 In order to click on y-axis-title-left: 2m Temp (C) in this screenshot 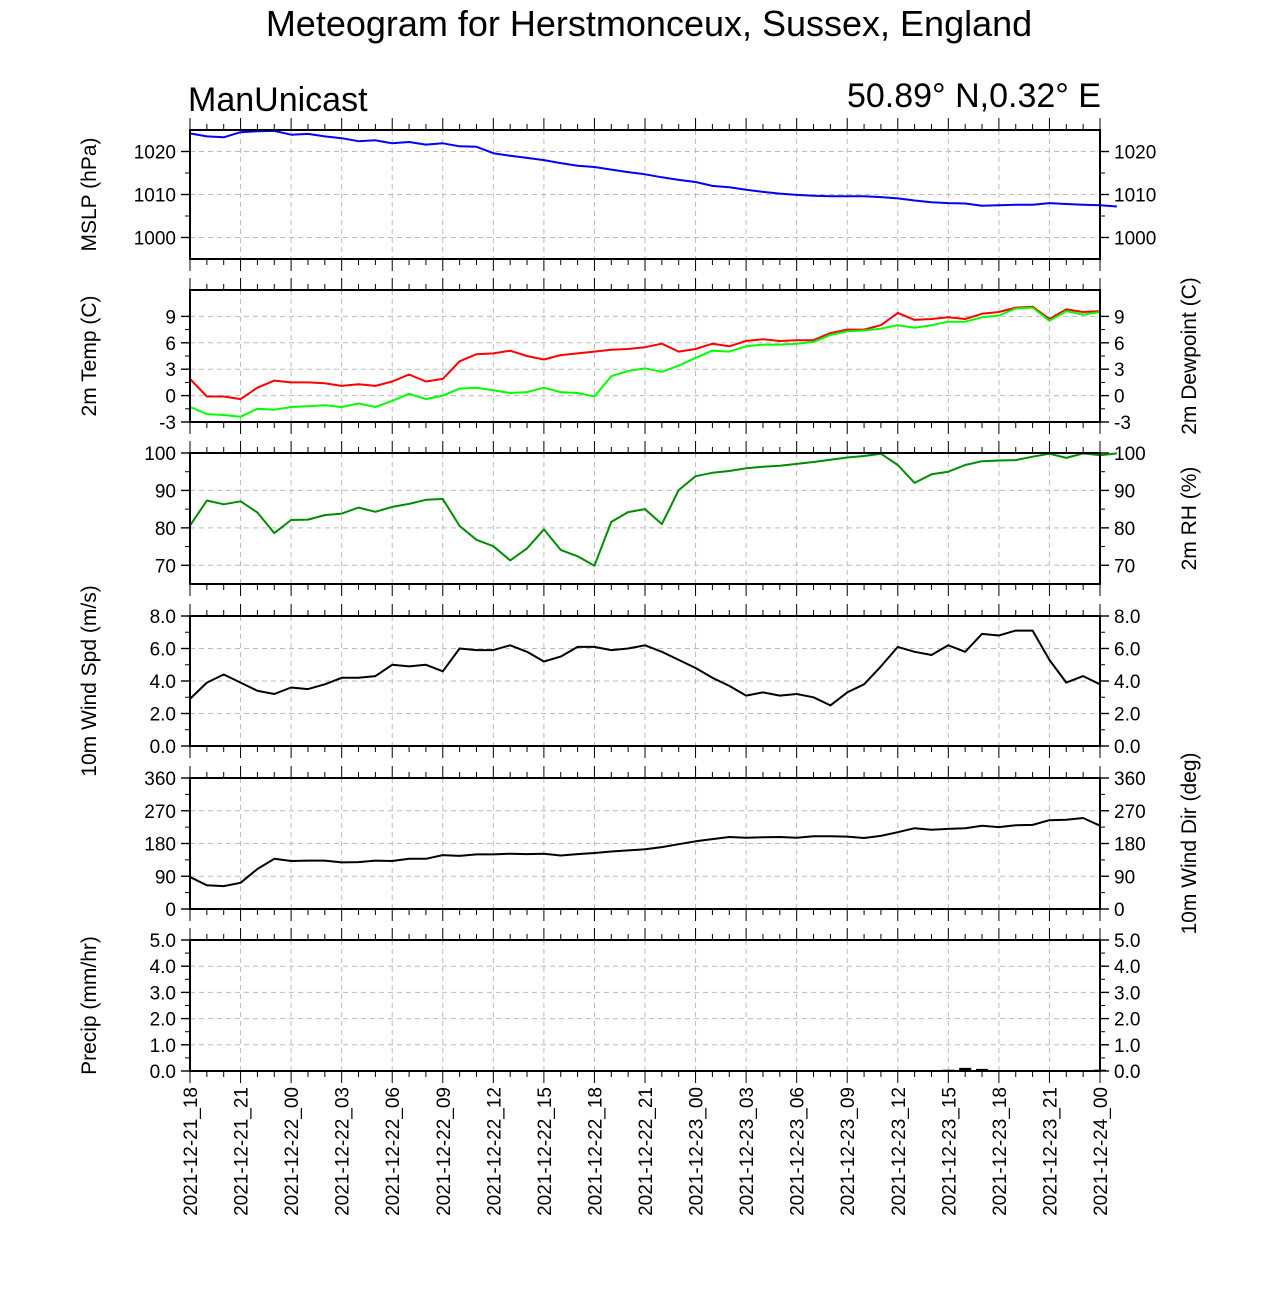, I will do `click(89, 356)`.